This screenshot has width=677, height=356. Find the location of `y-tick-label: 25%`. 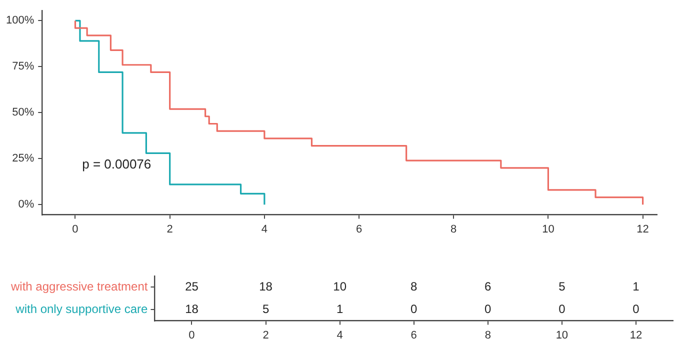

y-tick-label: 25% is located at coordinates (23, 158).